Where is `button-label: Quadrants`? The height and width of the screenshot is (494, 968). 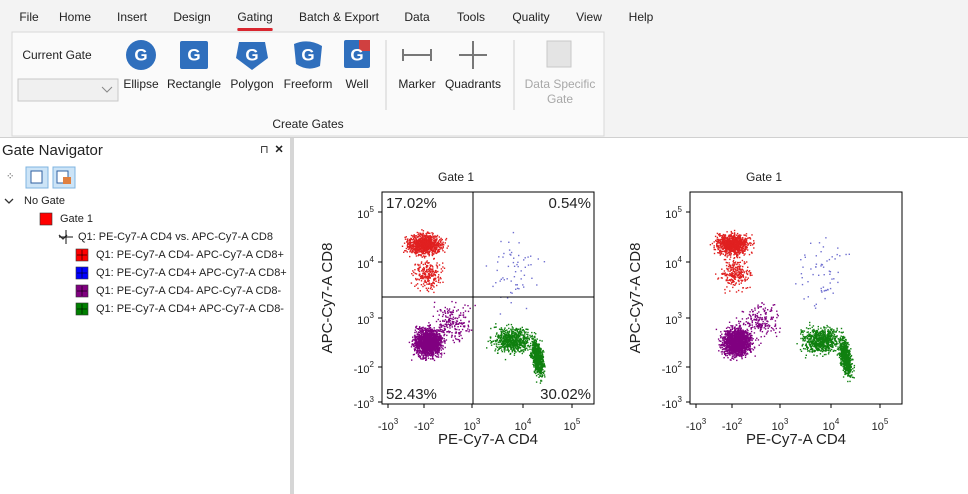
button-label: Quadrants is located at coordinates (473, 84).